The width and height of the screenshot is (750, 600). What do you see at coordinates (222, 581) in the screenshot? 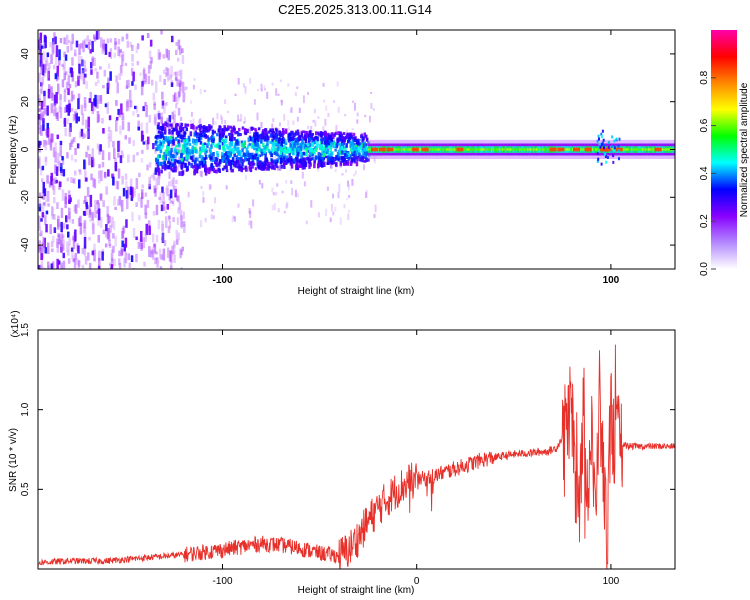
I see `snr-x-tick-label: -100` at bounding box center [222, 581].